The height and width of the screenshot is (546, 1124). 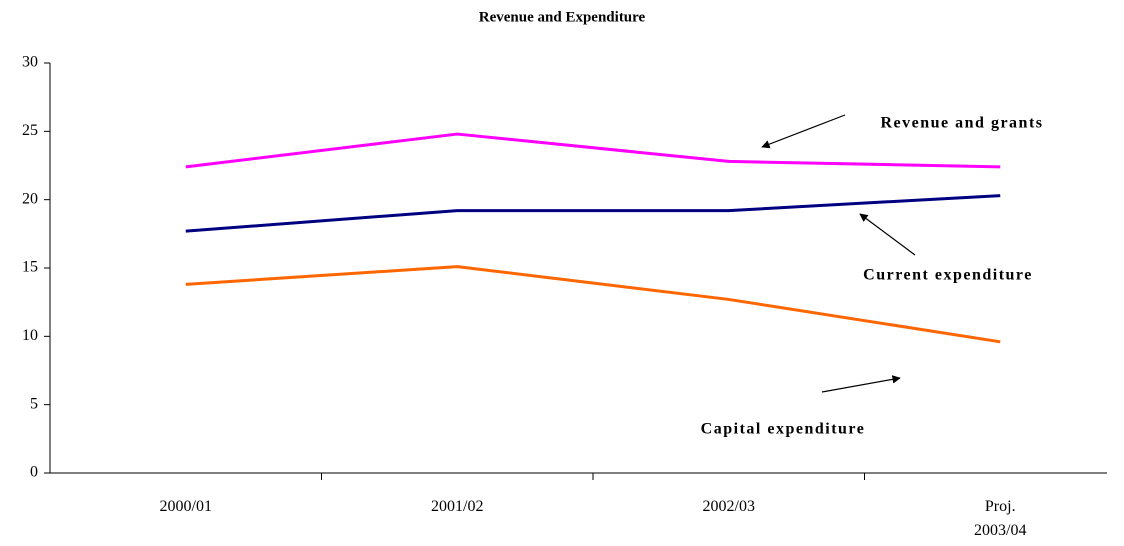 I want to click on x-tick-label: 2000/01, so click(x=185, y=506).